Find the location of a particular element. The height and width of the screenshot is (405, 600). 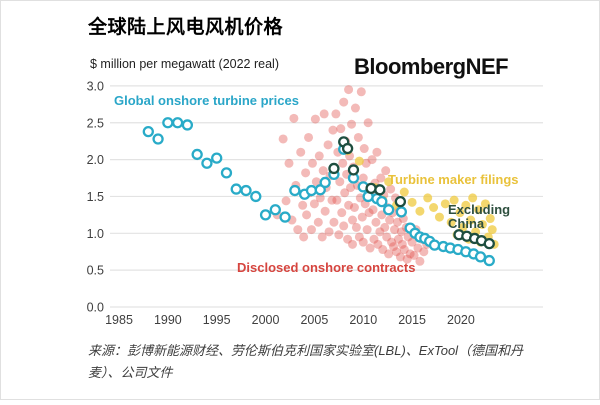

svg-text: 1995 is located at coordinates (217, 320).